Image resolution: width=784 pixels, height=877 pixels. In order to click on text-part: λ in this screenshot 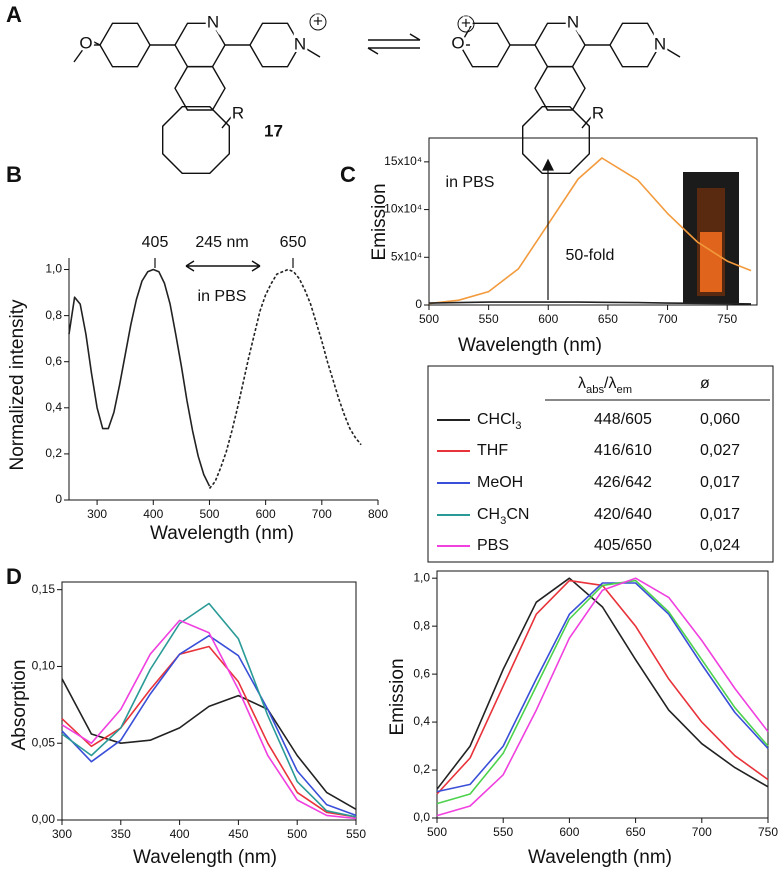, I will do `click(582, 383)`.